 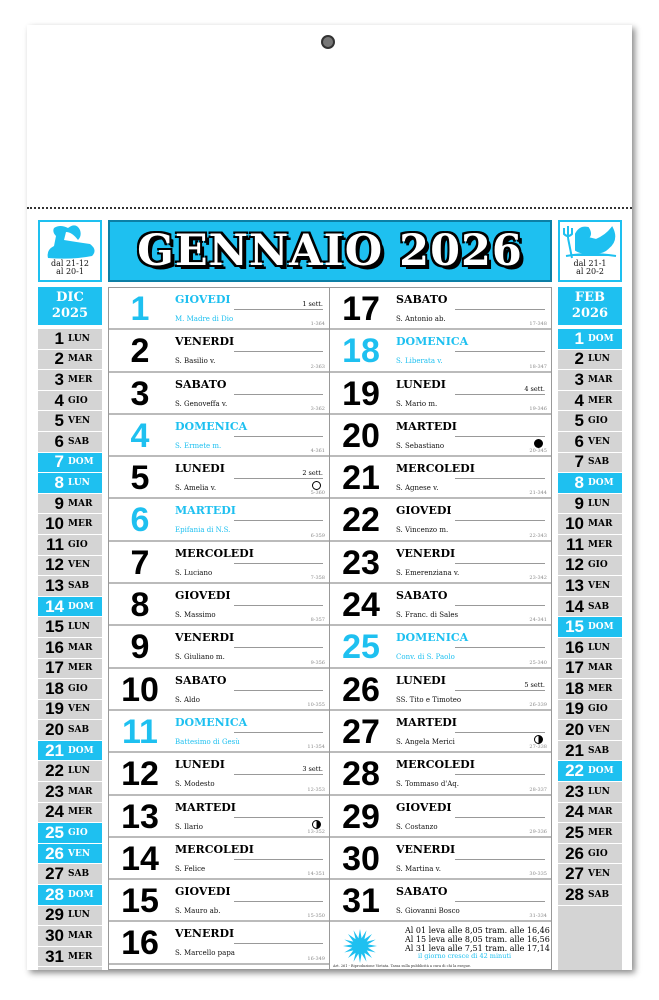 I want to click on side-day-row: 20 SAB, so click(x=70, y=730).